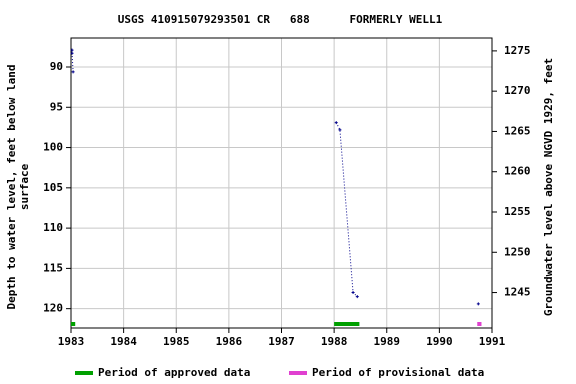 This screenshot has height=384, width=576. Describe the element at coordinates (53, 227) in the screenshot. I see `y-tick-label: 110` at that location.